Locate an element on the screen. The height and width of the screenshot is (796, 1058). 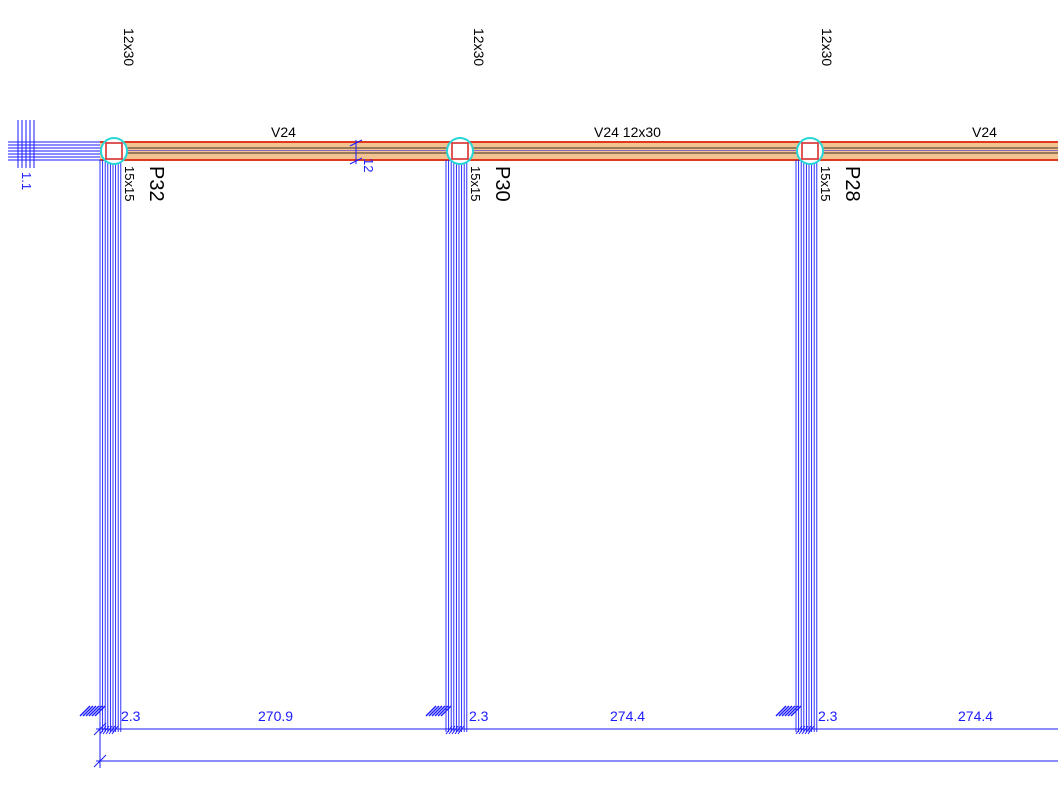
top-section-labels: 12x30 12x30 12x30 is located at coordinates (478, 47).